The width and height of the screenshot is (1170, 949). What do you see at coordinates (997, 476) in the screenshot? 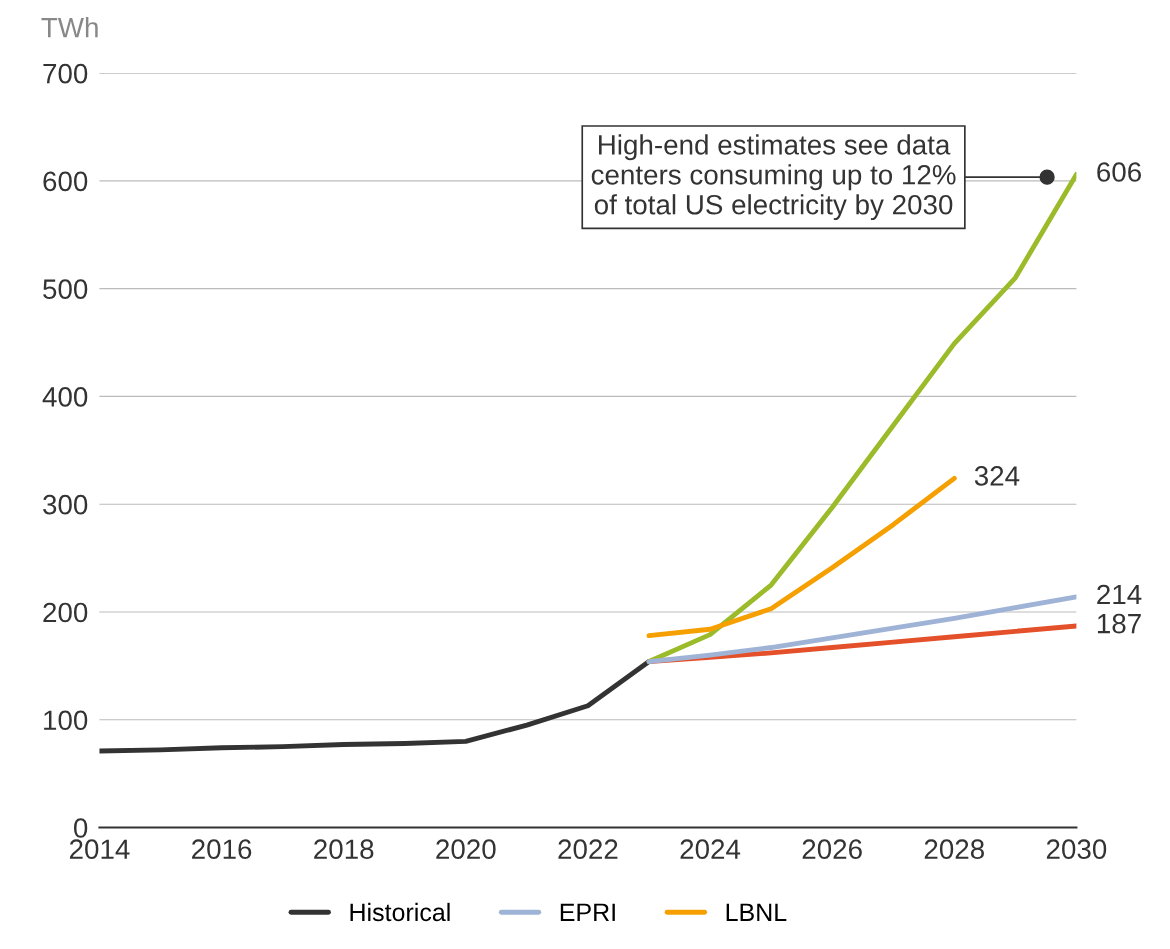
I see `data-label: 324` at bounding box center [997, 476].